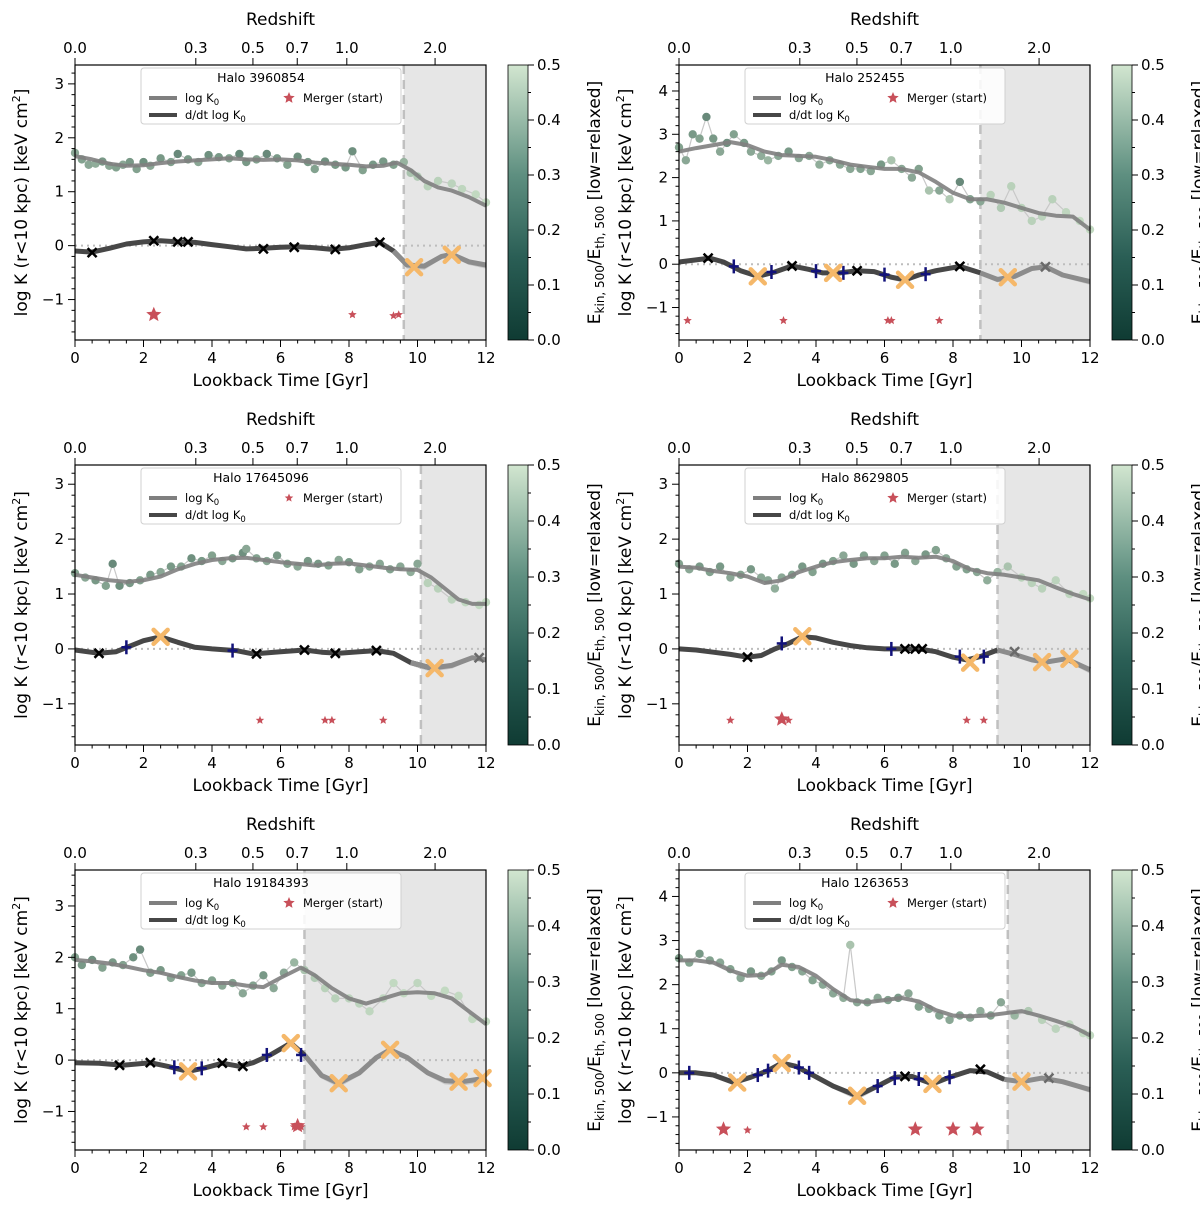  What do you see at coordinates (196, 48) in the screenshot?
I see `redshift-tick-label: 0.3` at bounding box center [196, 48].